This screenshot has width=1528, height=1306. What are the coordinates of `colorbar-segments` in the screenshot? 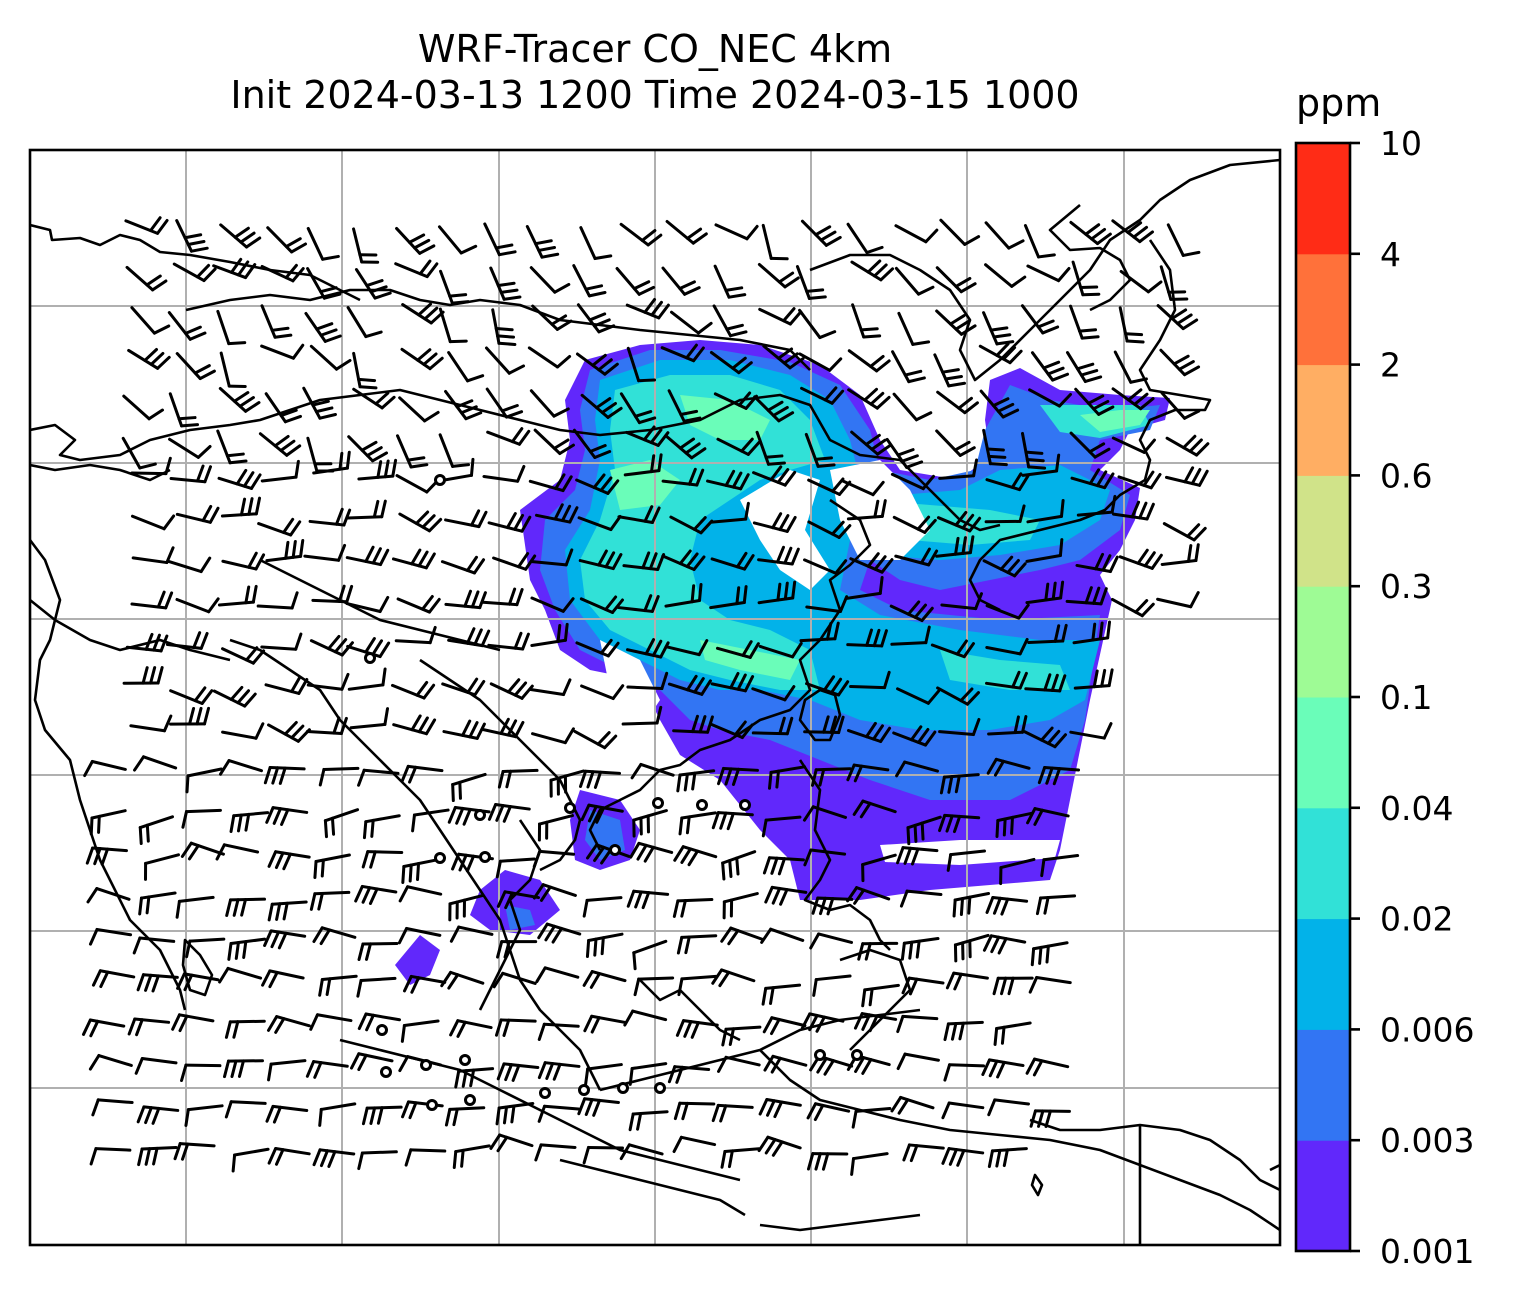 It's located at (1323, 697).